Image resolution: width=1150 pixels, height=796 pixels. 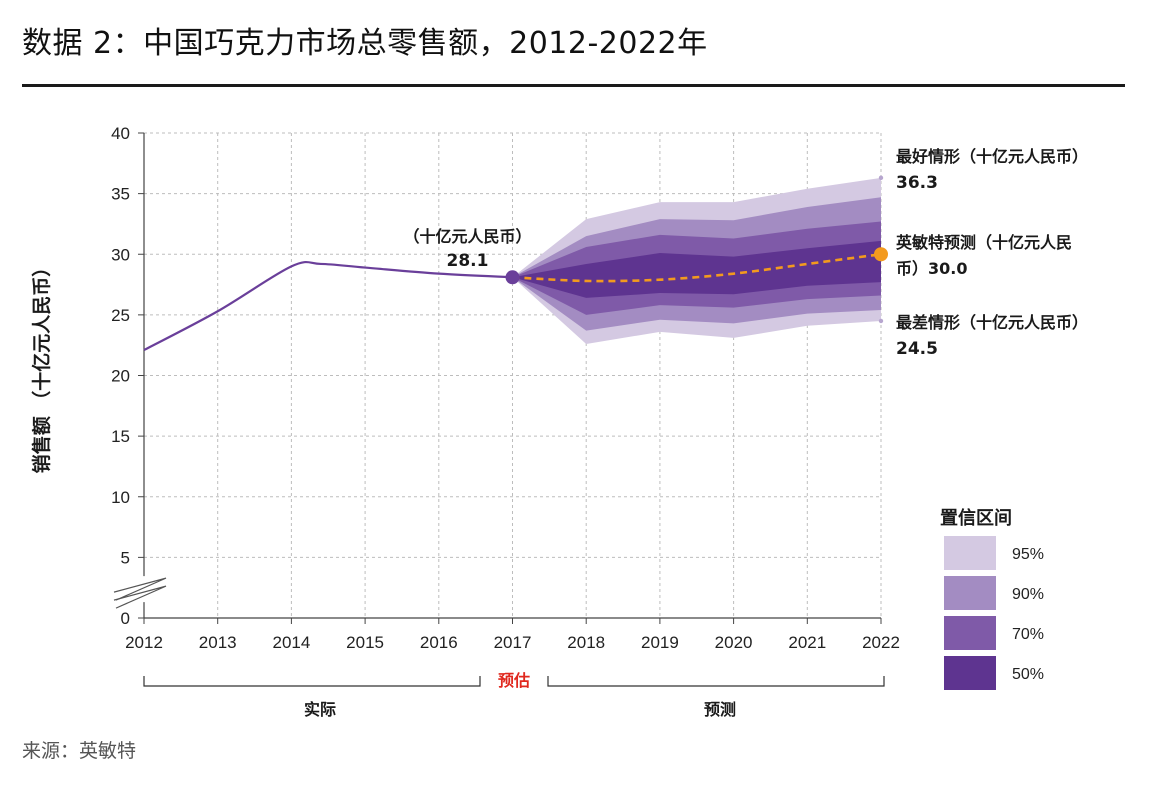 I want to click on y-tick-label: 20, so click(x=120, y=376).